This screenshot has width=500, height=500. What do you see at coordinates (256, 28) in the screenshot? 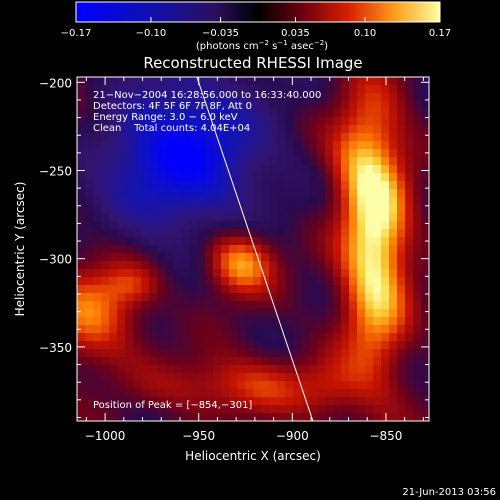
I see `colorbar-ticks: −0.17 −0.10 −0.035 0.035 0.10 0.17` at bounding box center [256, 28].